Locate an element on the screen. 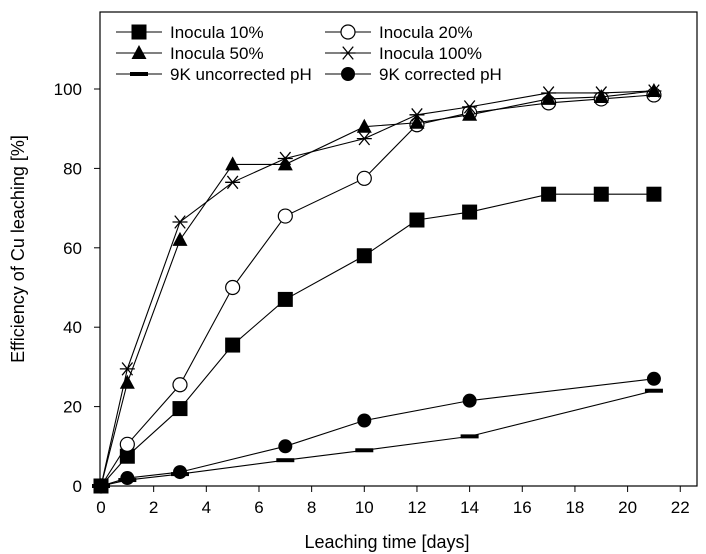 This screenshot has height=554, width=706. legend-item: Inocula 20% is located at coordinates (399, 32).